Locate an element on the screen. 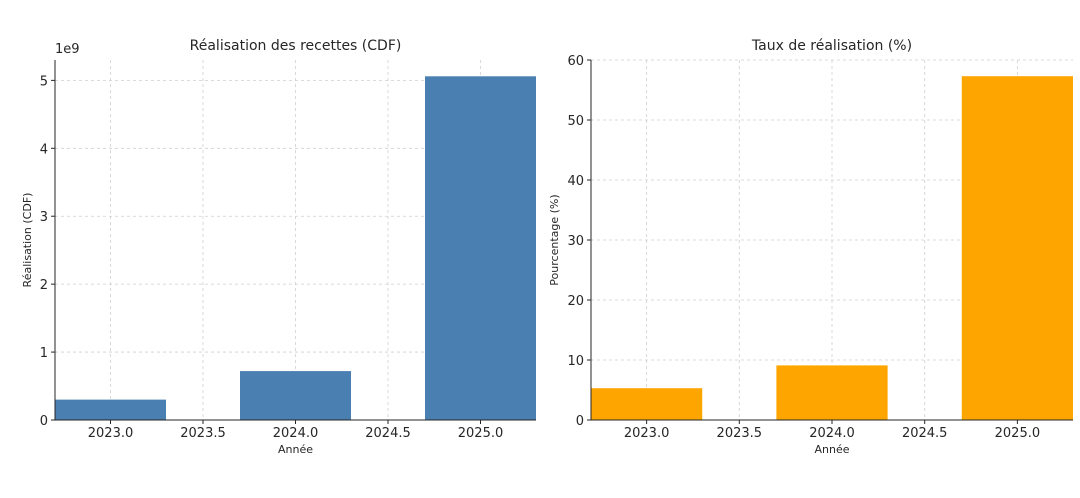  y-tick-label: 1 is located at coordinates (44, 353).